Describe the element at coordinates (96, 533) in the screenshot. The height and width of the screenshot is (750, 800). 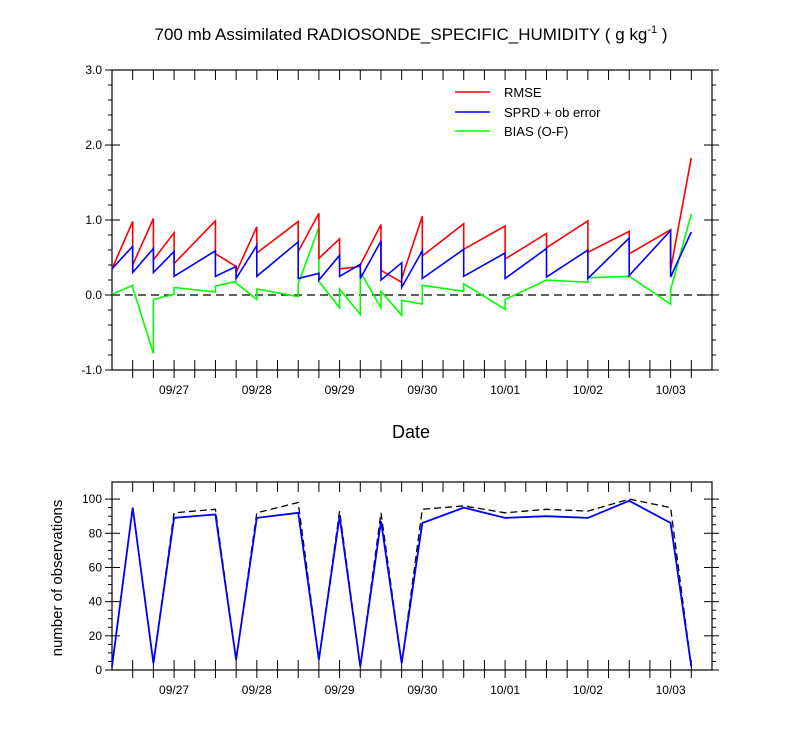
I see `y-tick-label: 80` at that location.